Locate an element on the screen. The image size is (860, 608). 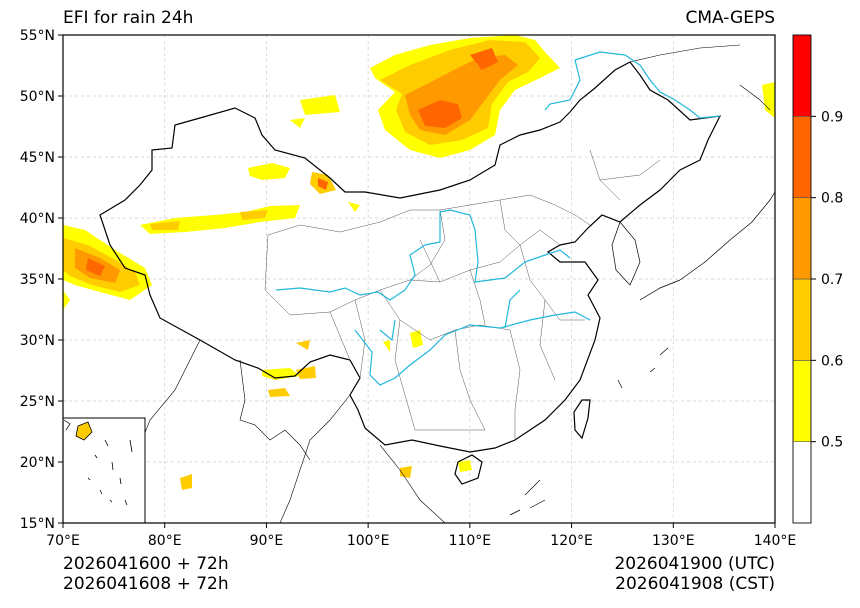
colorbar: 0.5 0.6 0.7 0.8 0.9 is located at coordinates (817, 279).